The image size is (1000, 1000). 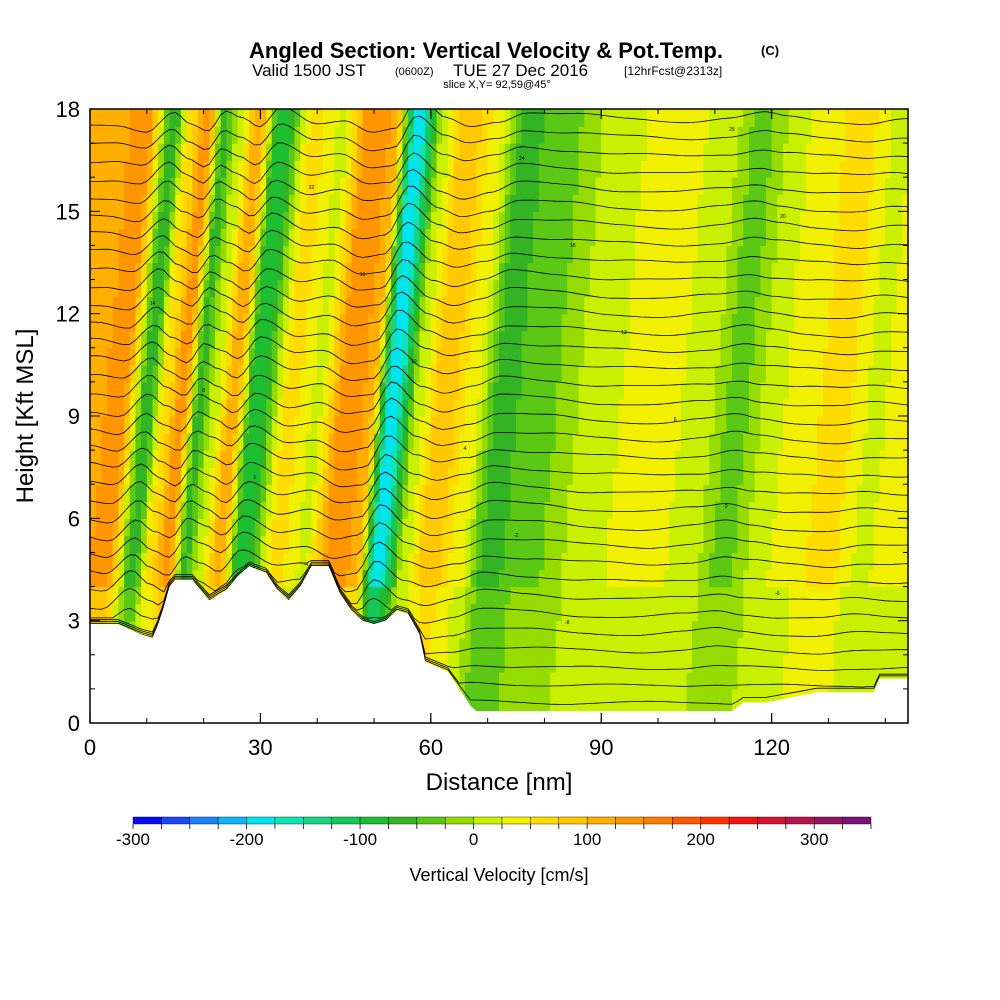 I want to click on velocity-cell-1931, so click(x=428, y=493).